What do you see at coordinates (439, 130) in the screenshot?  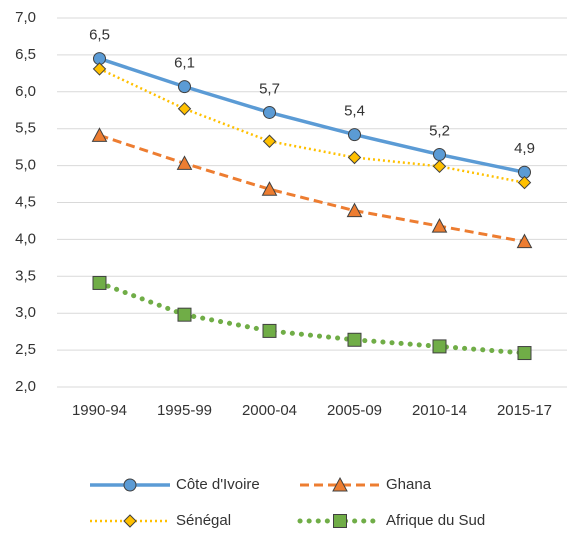 I see `data-label: 5,2` at bounding box center [439, 130].